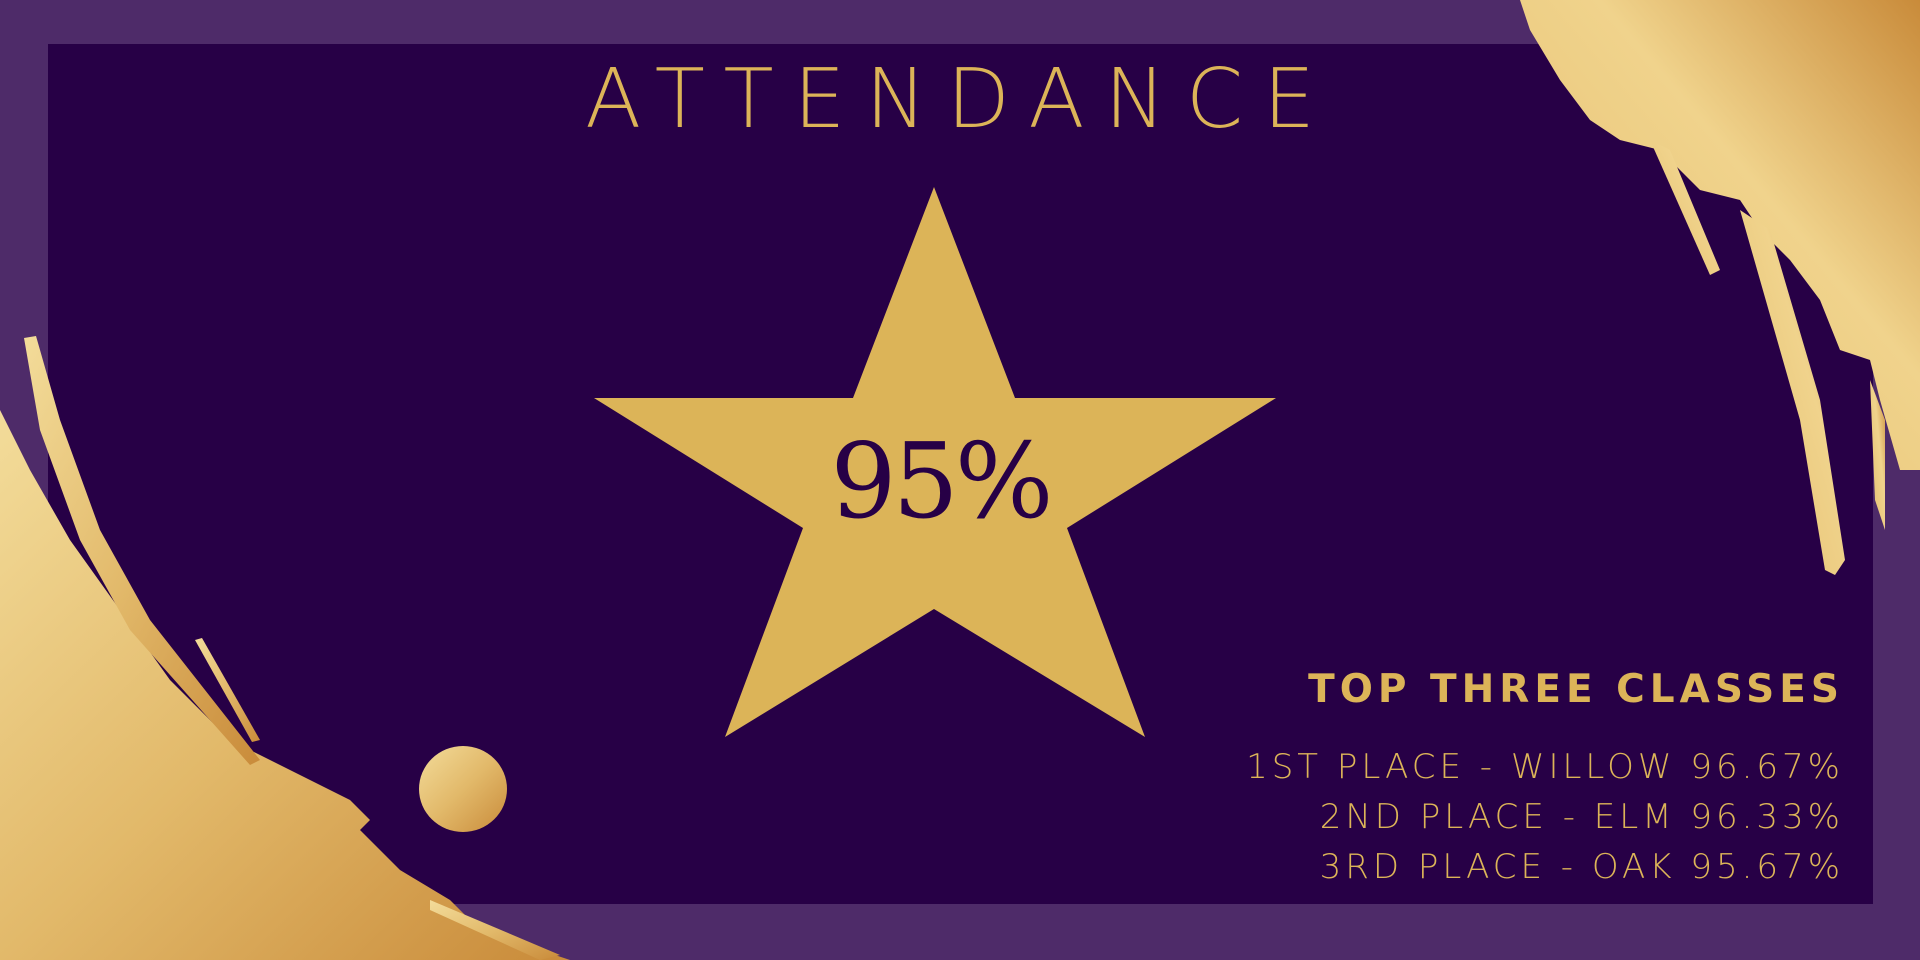 The width and height of the screenshot is (1920, 960). Describe the element at coordinates (1685, 207) in the screenshot. I see `brush-stroke-top-right-thin` at that location.